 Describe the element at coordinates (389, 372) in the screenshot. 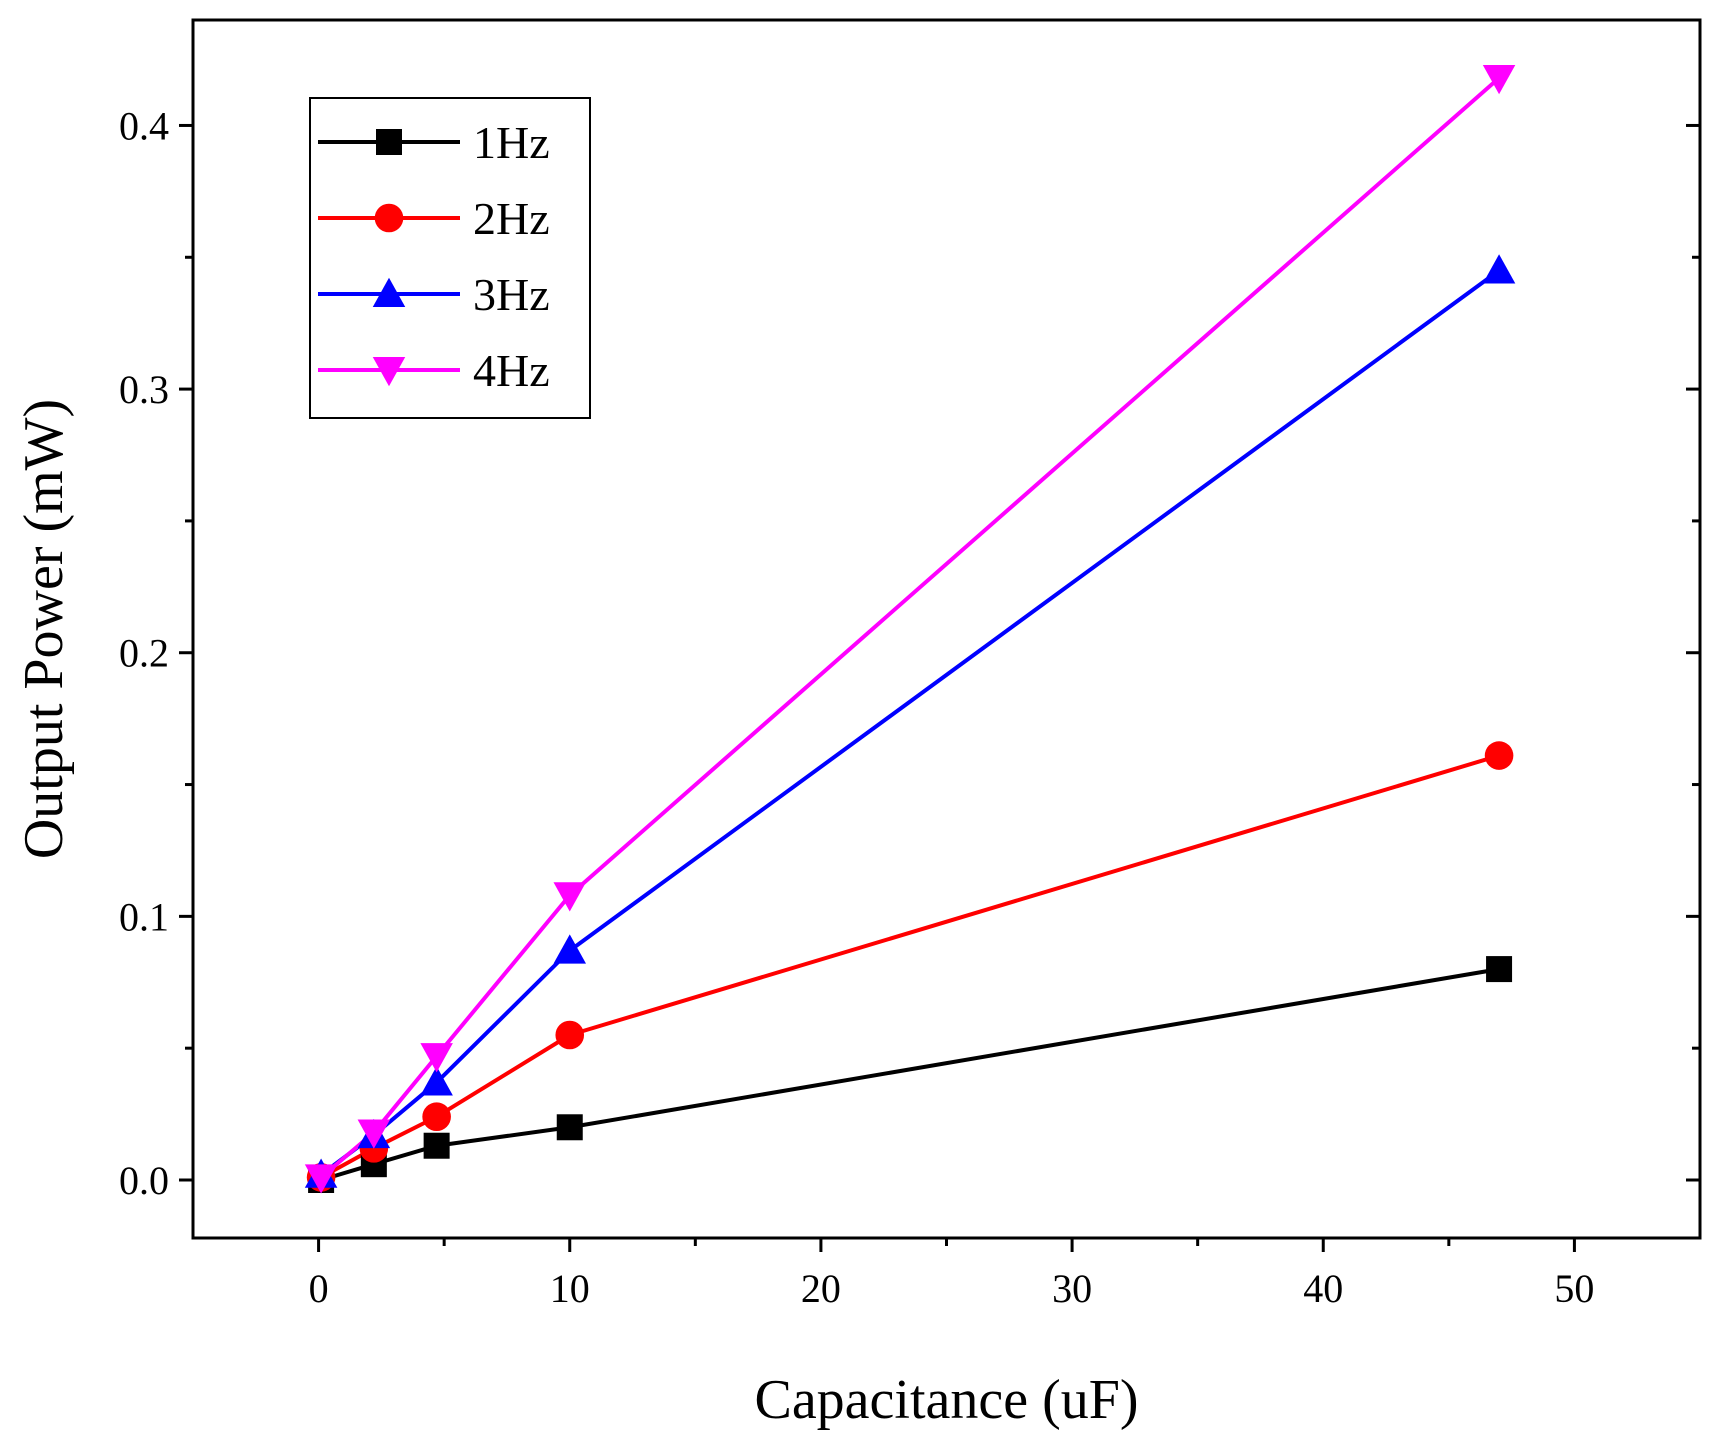

I see `legend-marker-4hz` at that location.